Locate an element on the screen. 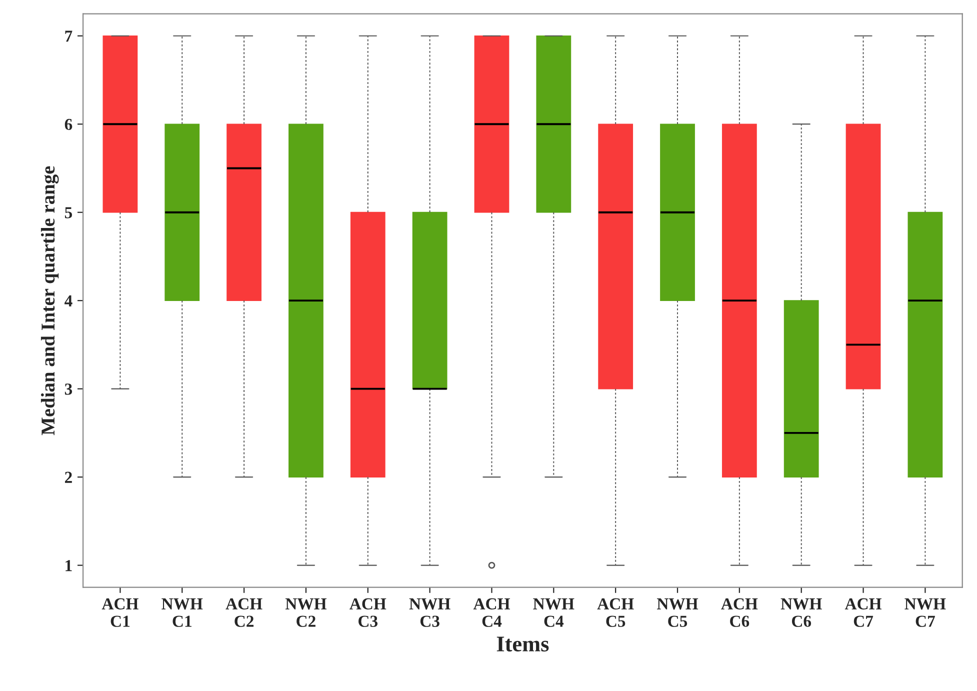  y-tick-label: 3 is located at coordinates (68, 389).